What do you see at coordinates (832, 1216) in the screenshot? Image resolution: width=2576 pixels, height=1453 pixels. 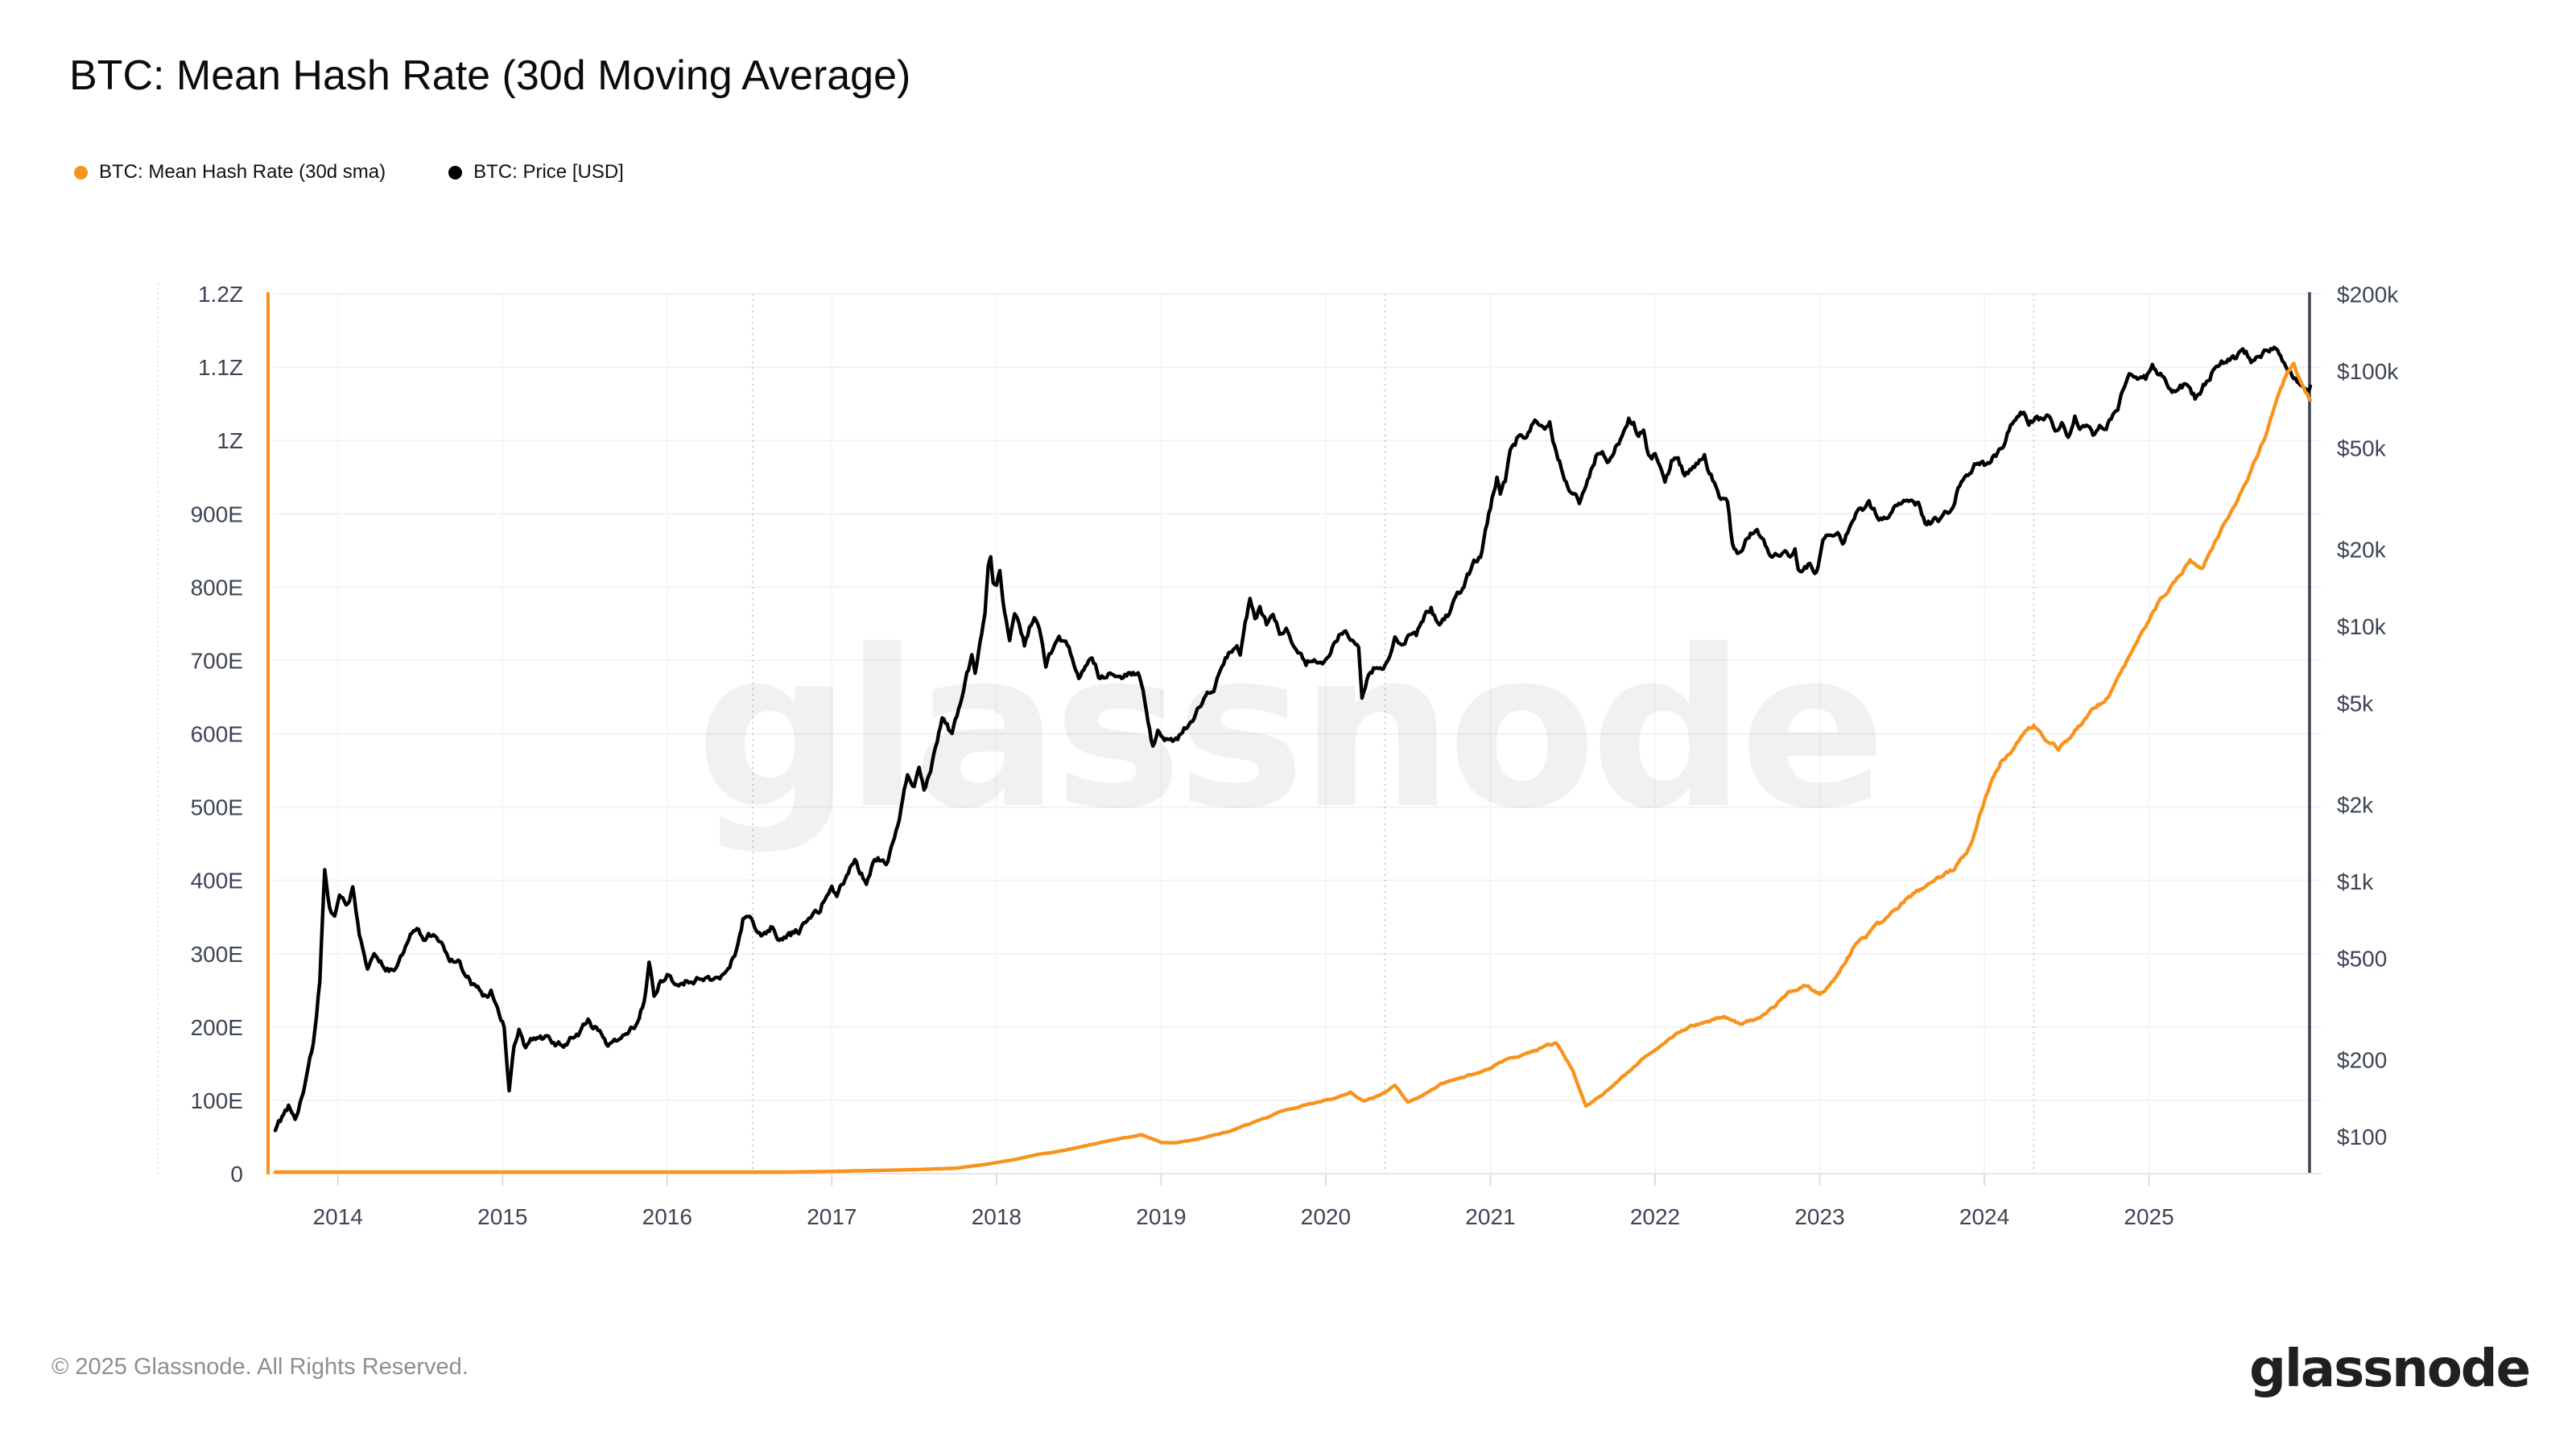 I see `x-axis-year-label: 2017` at bounding box center [832, 1216].